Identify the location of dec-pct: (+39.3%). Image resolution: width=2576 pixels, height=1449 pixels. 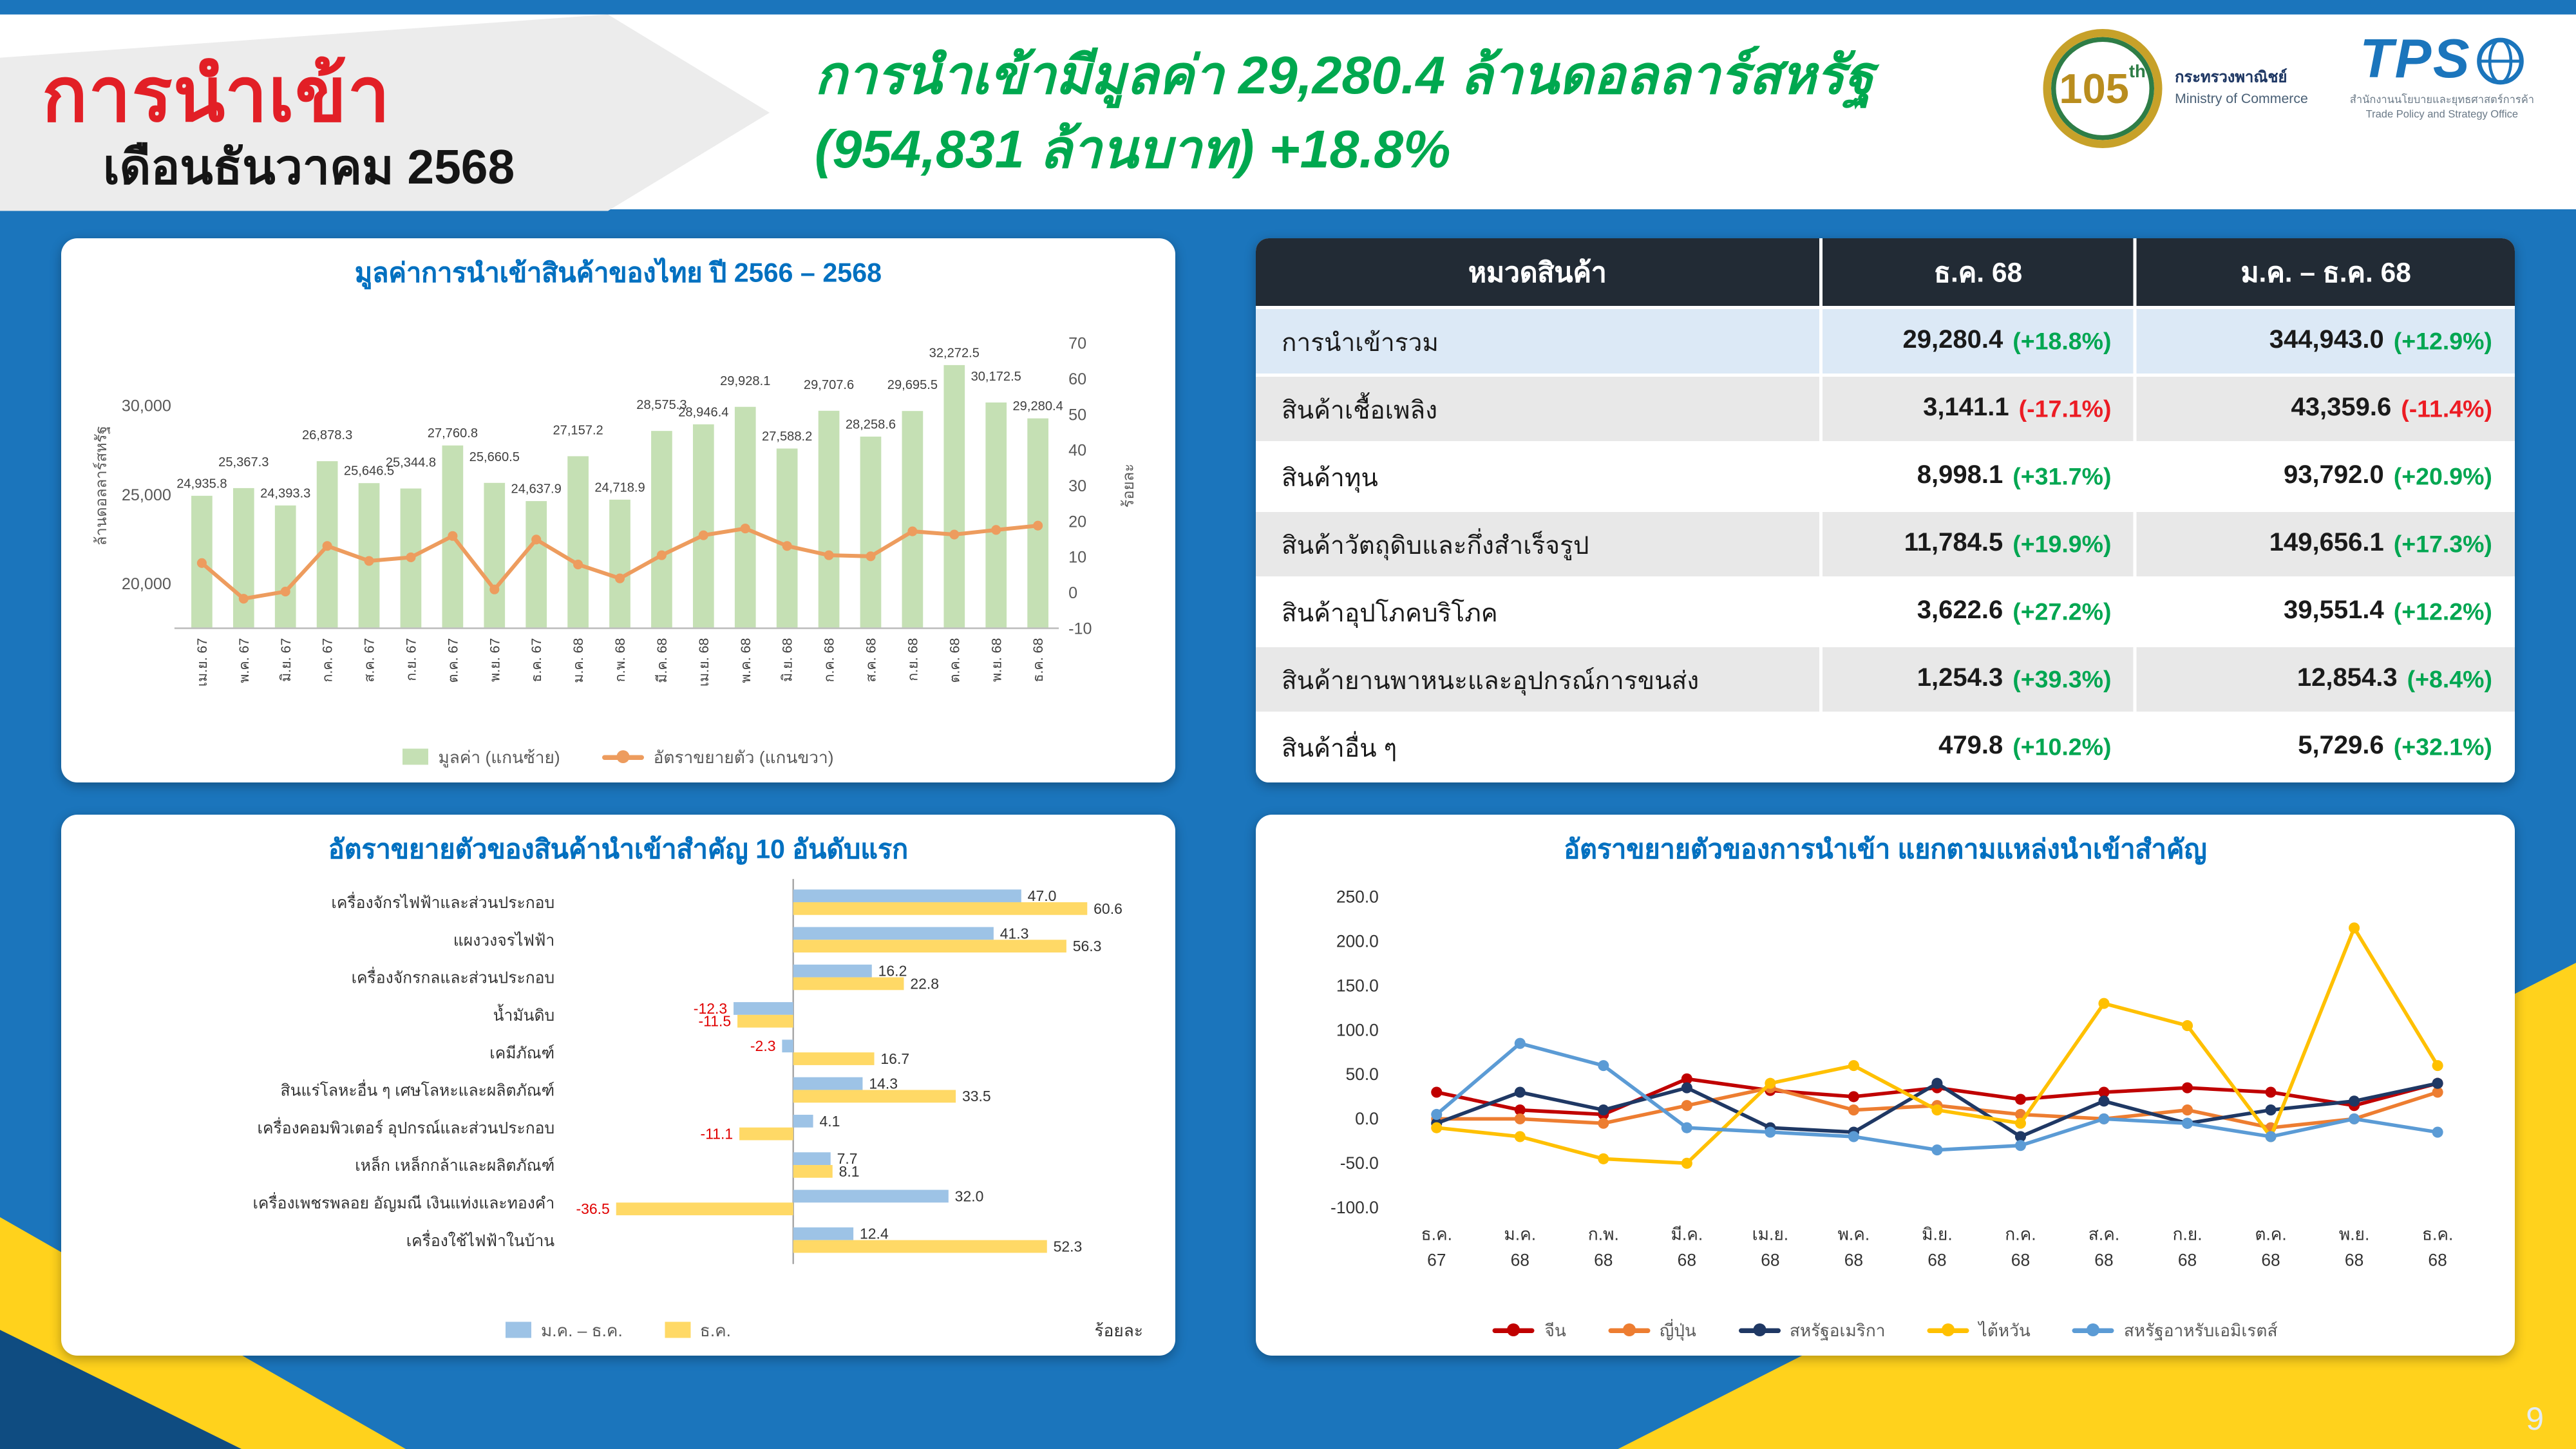
(2062, 680).